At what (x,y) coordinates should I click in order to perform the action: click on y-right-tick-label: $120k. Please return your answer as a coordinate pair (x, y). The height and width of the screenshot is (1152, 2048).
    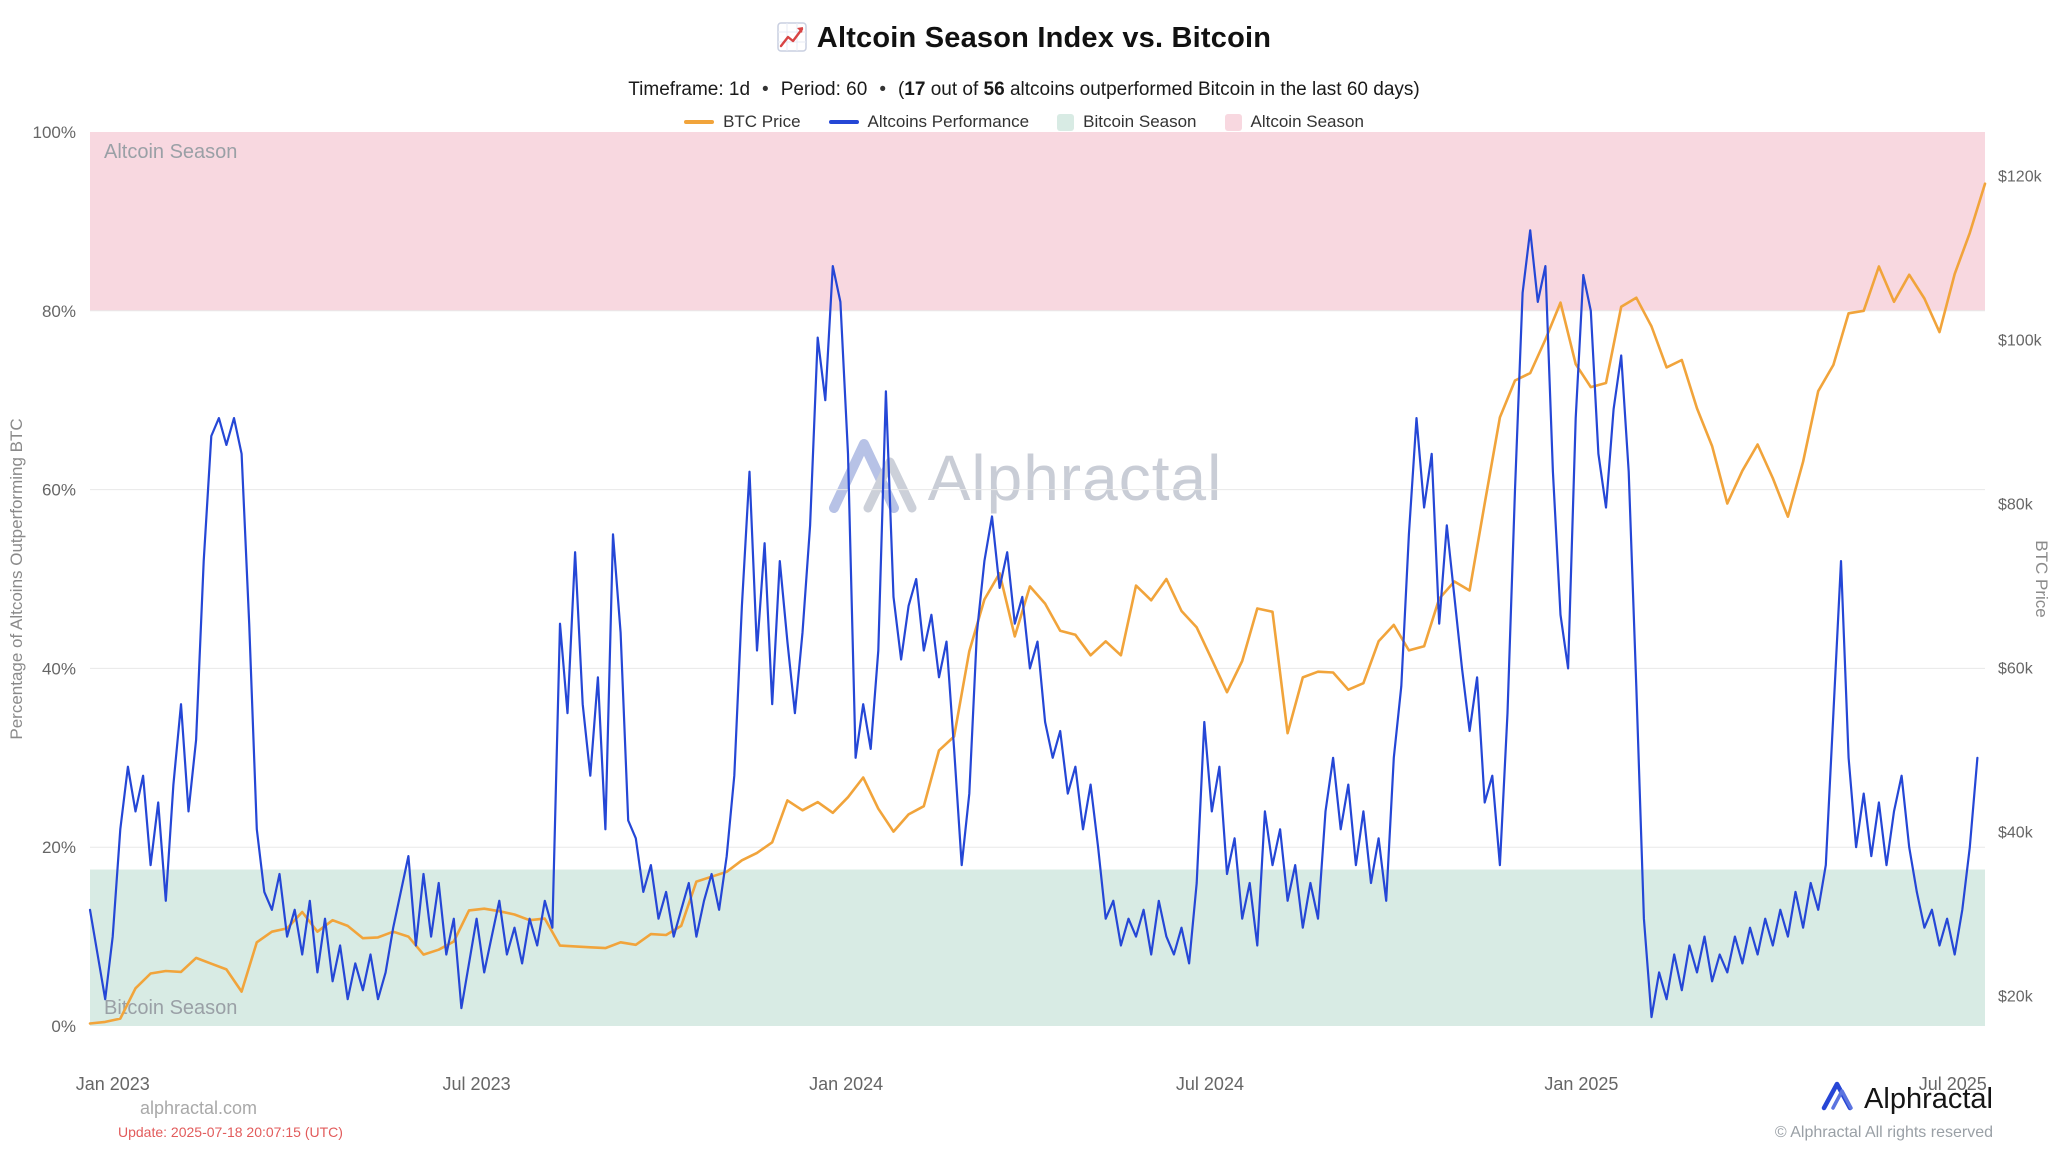
    Looking at the image, I should click on (2020, 176).